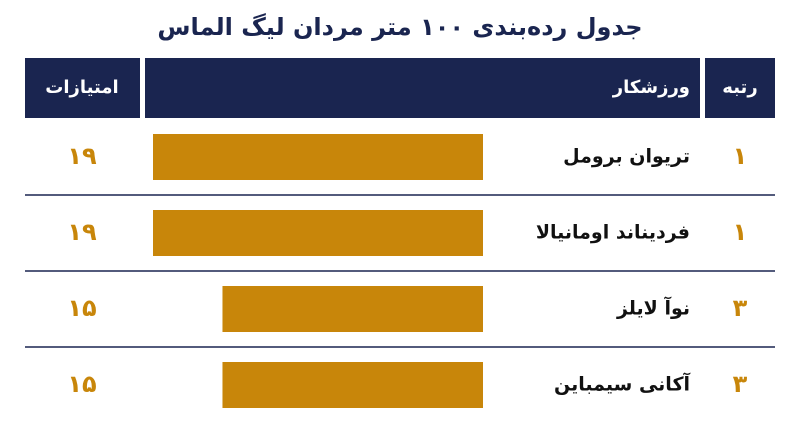  Describe the element at coordinates (626, 157) in the screenshot. I see `athlete-name: تریوان برومل` at that location.